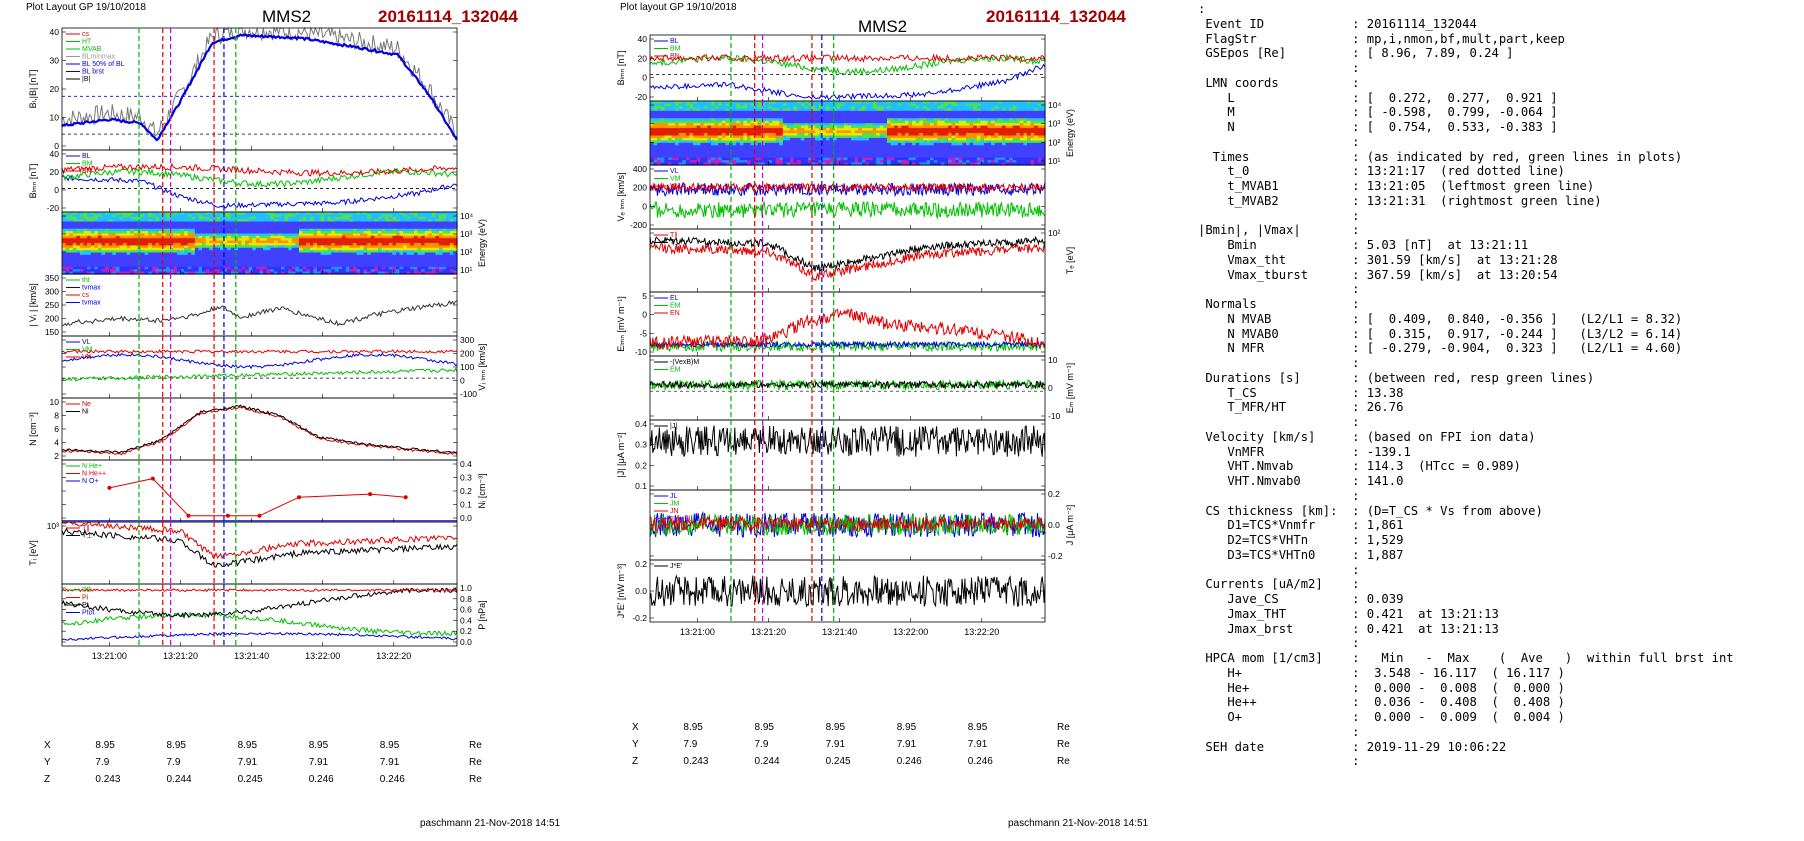 The image size is (1804, 841). What do you see at coordinates (94, 474) in the screenshot?
I see `legend-label: N He++` at bounding box center [94, 474].